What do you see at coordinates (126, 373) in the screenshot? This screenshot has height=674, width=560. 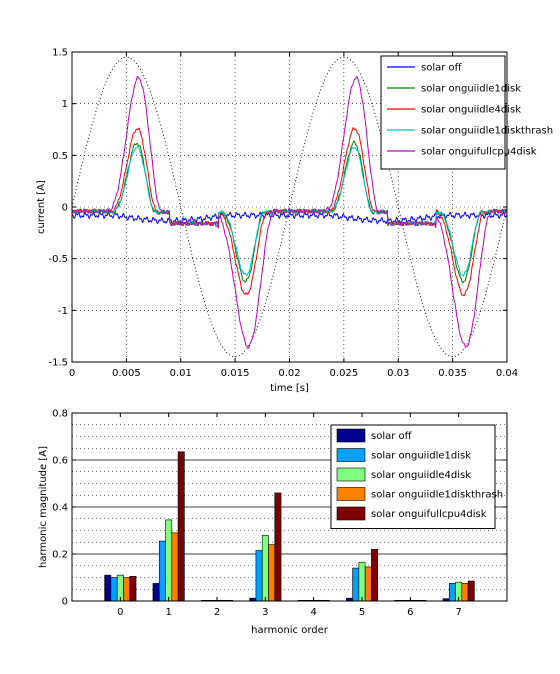 I see `x-tick-label: 0.005` at bounding box center [126, 373].